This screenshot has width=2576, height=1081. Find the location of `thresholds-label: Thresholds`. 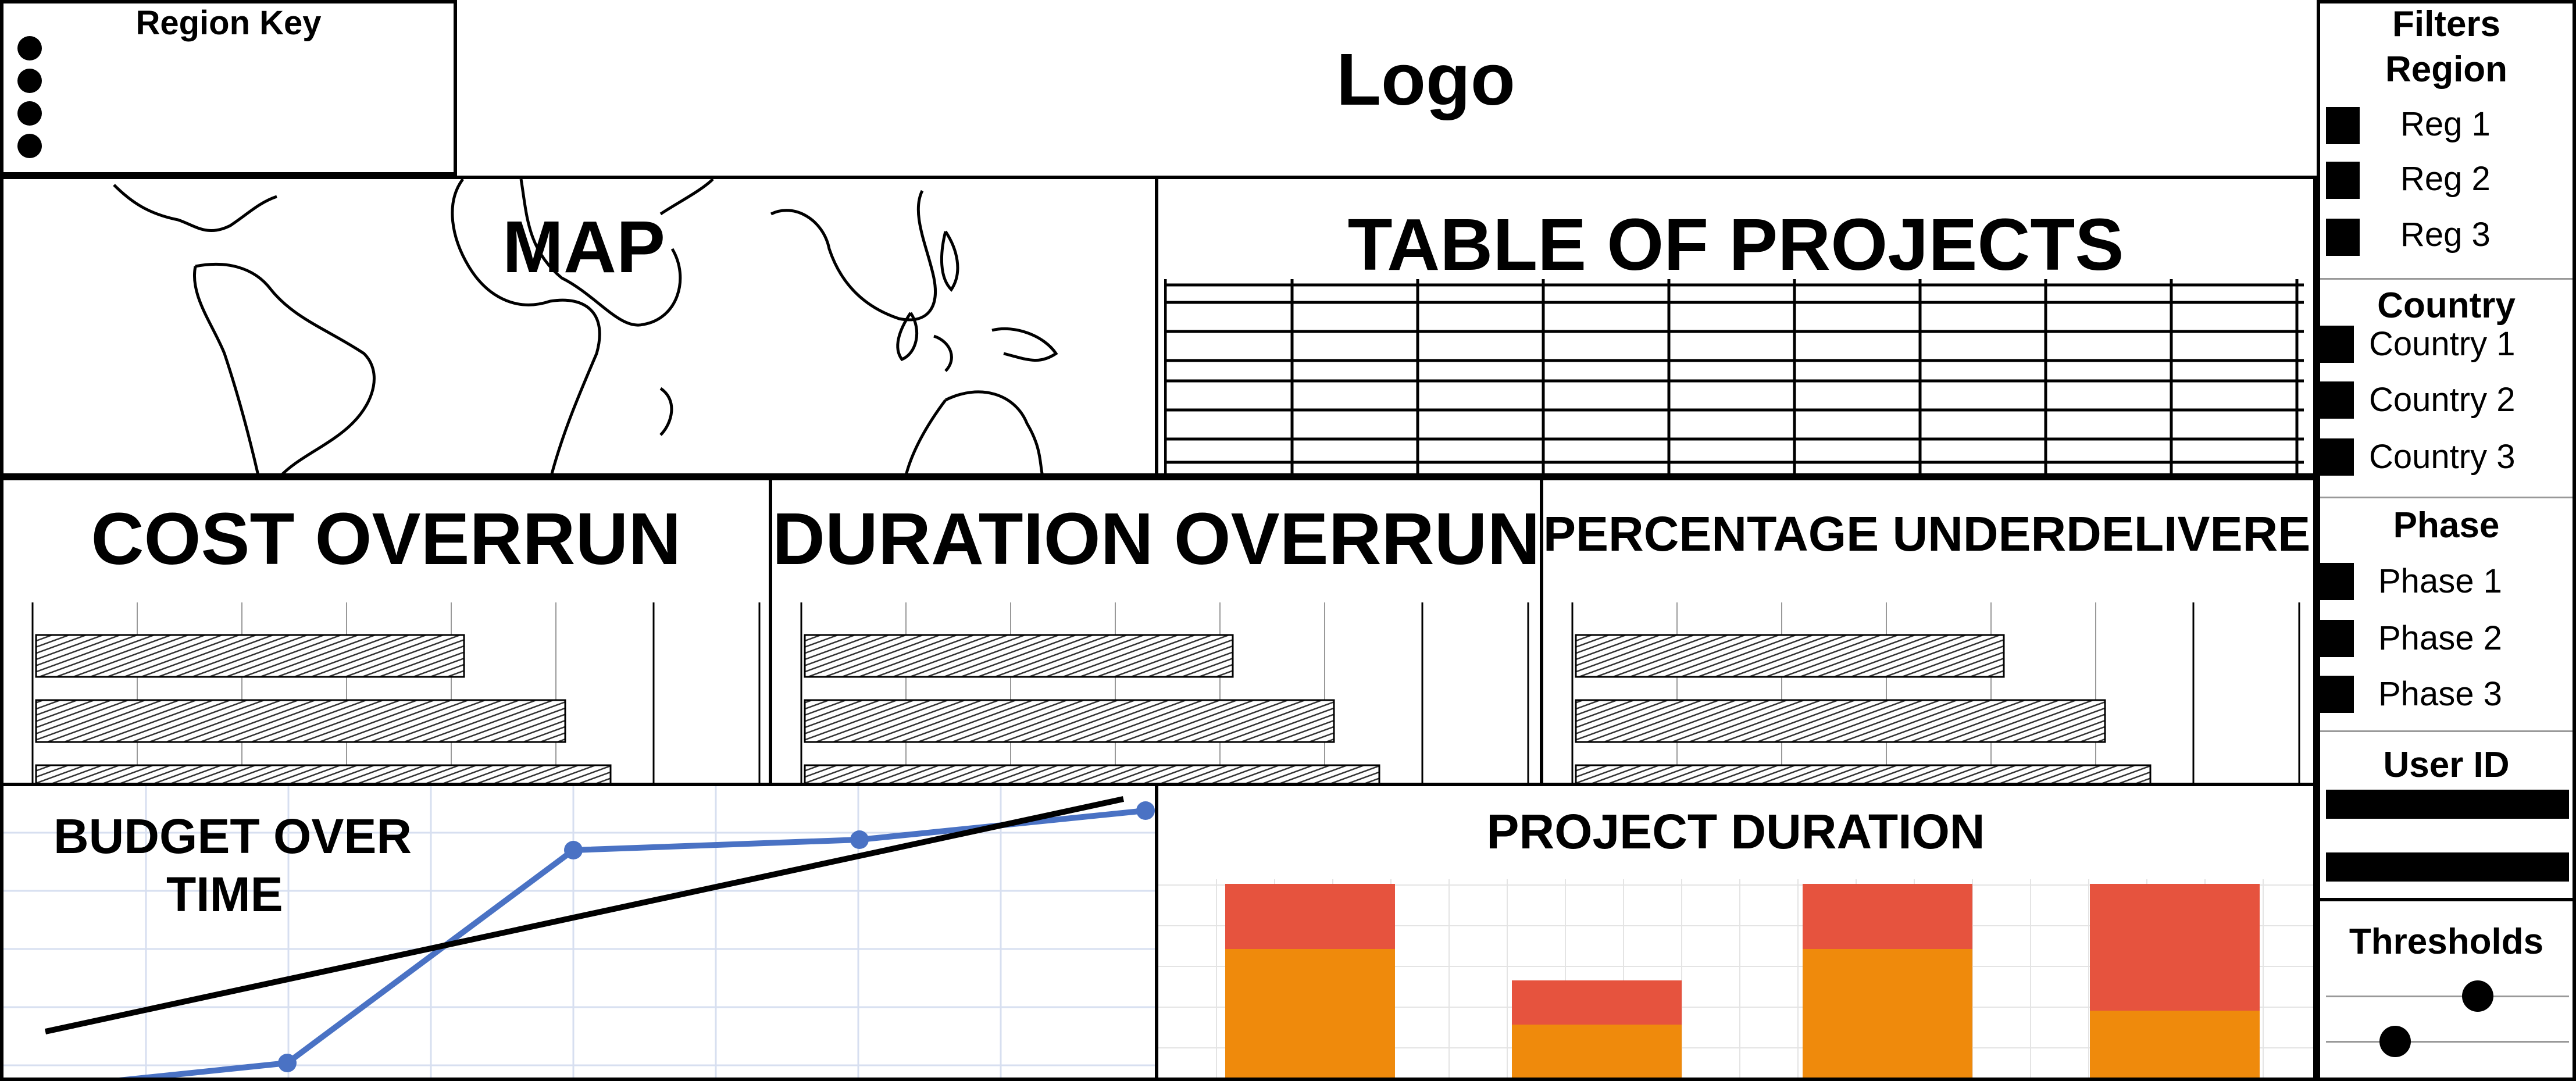

thresholds-label: Thresholds is located at coordinates (2447, 942).